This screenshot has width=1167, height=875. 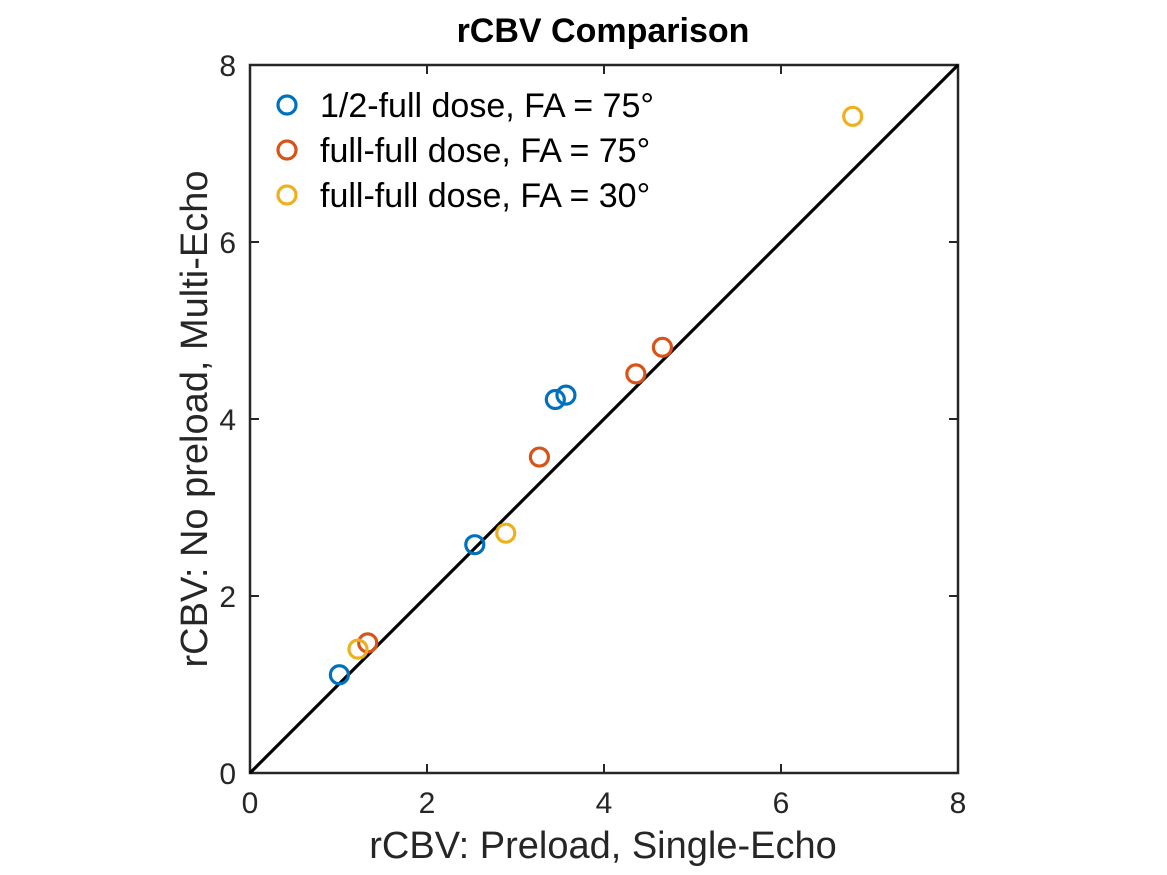 I want to click on legend-label: full-full dose, FA = 75°, so click(x=485, y=151).